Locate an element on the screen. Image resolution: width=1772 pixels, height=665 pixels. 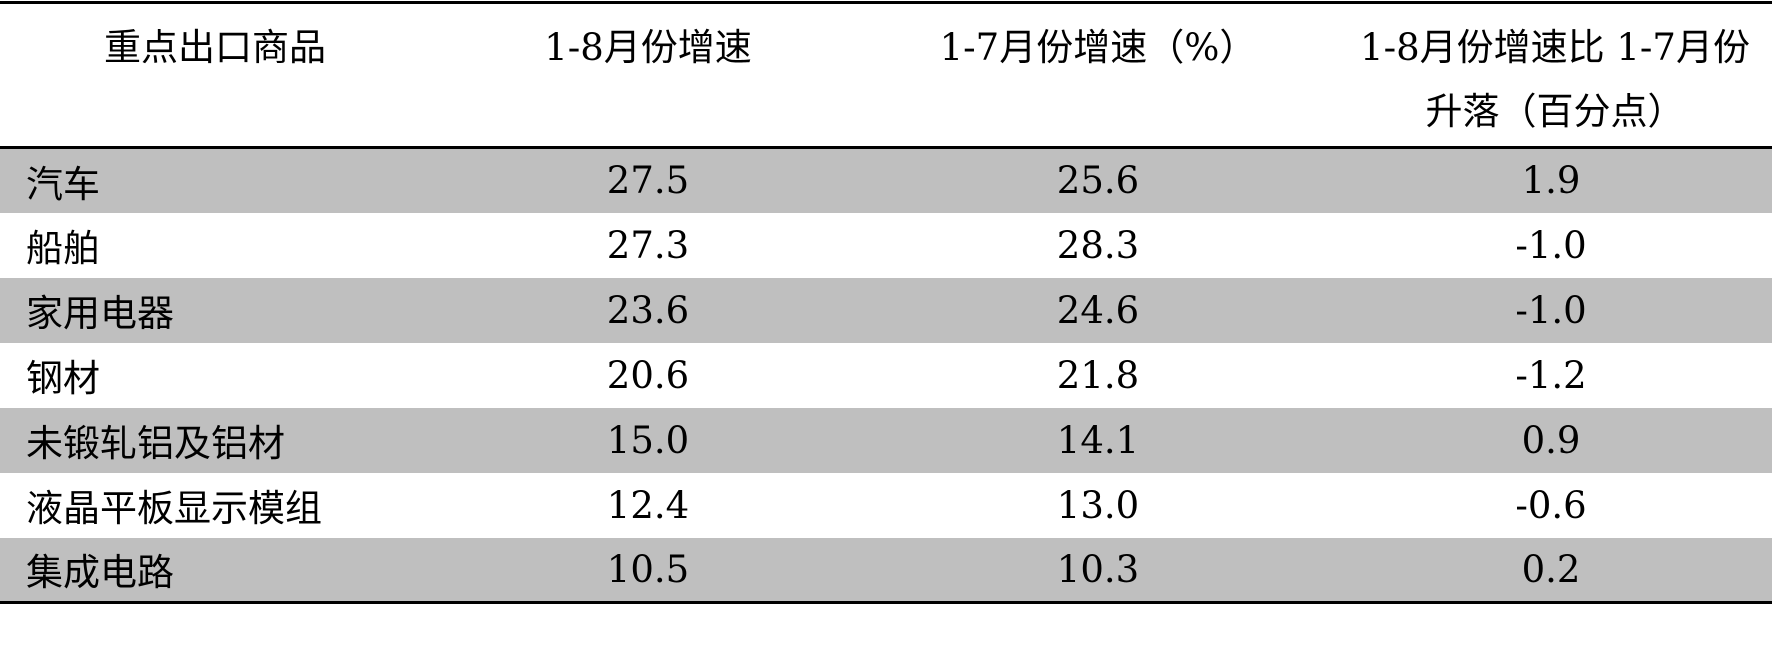
table-row: 未锻轧铝及铝材 15.0 14.1 0.9 is located at coordinates (886, 440).